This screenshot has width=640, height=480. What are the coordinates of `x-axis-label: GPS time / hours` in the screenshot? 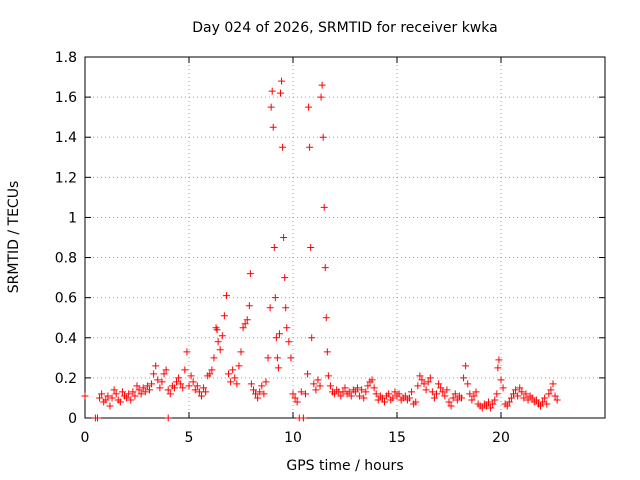 It's located at (344, 466).